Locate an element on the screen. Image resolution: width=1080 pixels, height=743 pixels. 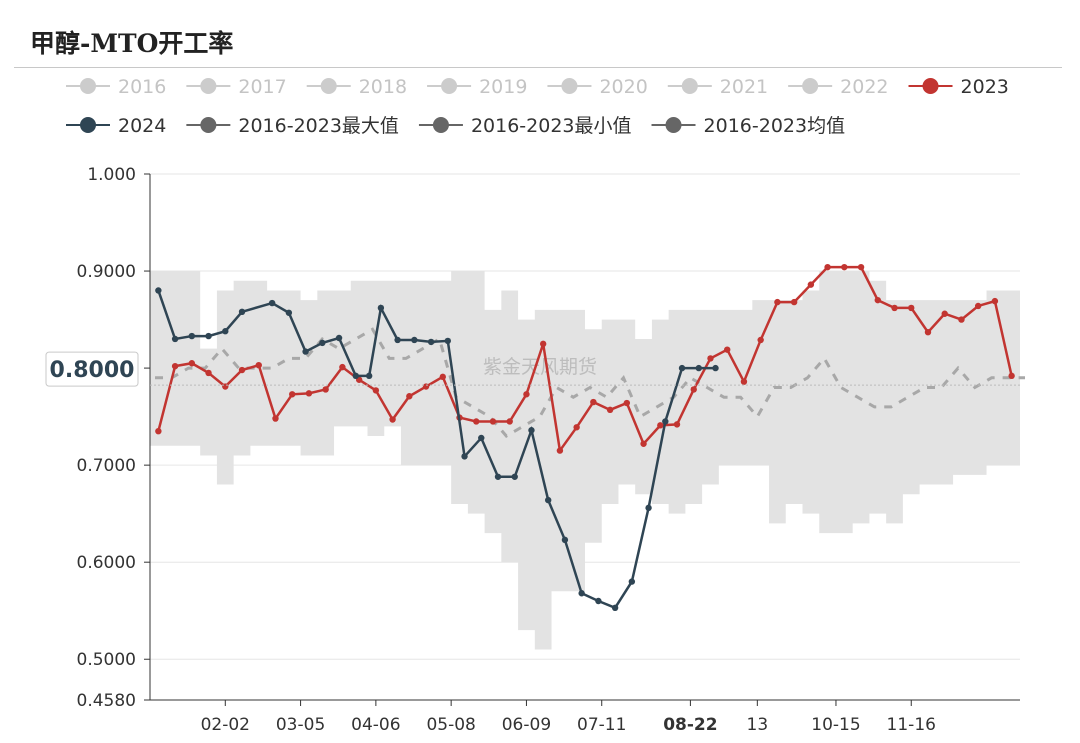
legend-item-2023: 2023 is located at coordinates (958, 87).